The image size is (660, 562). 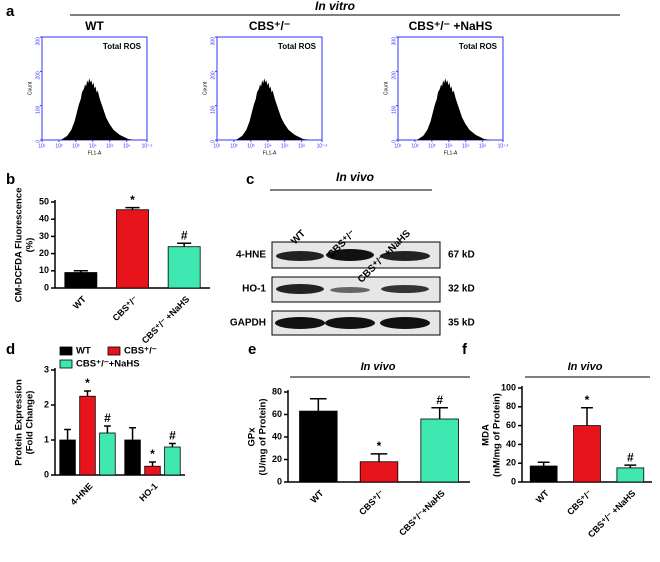 What do you see at coordinates (250, 179) in the screenshot?
I see `panel-letter: c` at bounding box center [250, 179].